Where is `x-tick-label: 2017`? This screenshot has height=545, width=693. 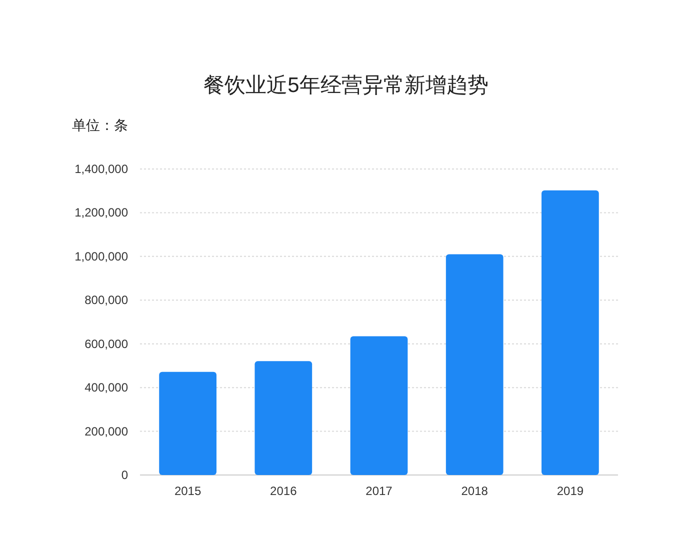
x-tick-label: 2017 is located at coordinates (379, 491).